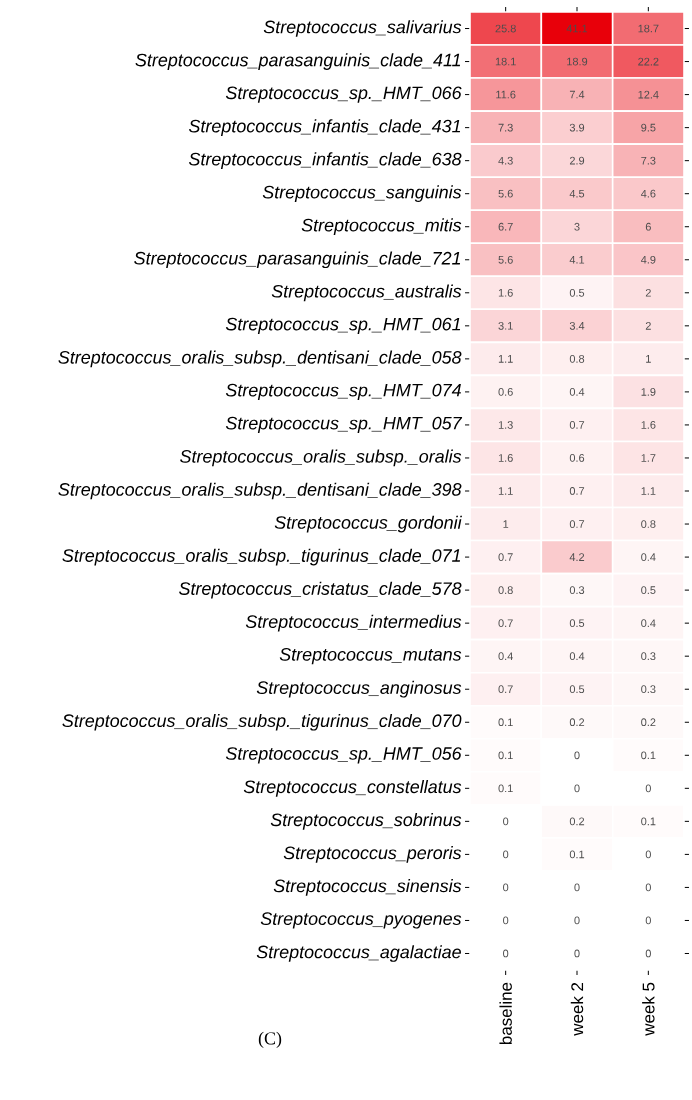 Image resolution: width=692 pixels, height=1100 pixels. I want to click on y-tick-label: Streptococcus_sp._HMT_061, so click(343, 325).